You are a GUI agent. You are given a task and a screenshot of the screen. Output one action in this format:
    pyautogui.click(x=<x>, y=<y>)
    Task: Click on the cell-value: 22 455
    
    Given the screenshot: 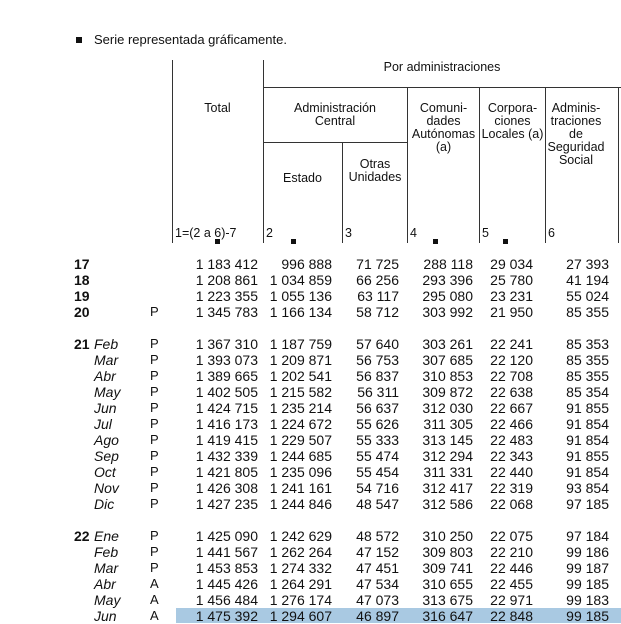 What is the action you would take?
    pyautogui.click(x=511, y=584)
    